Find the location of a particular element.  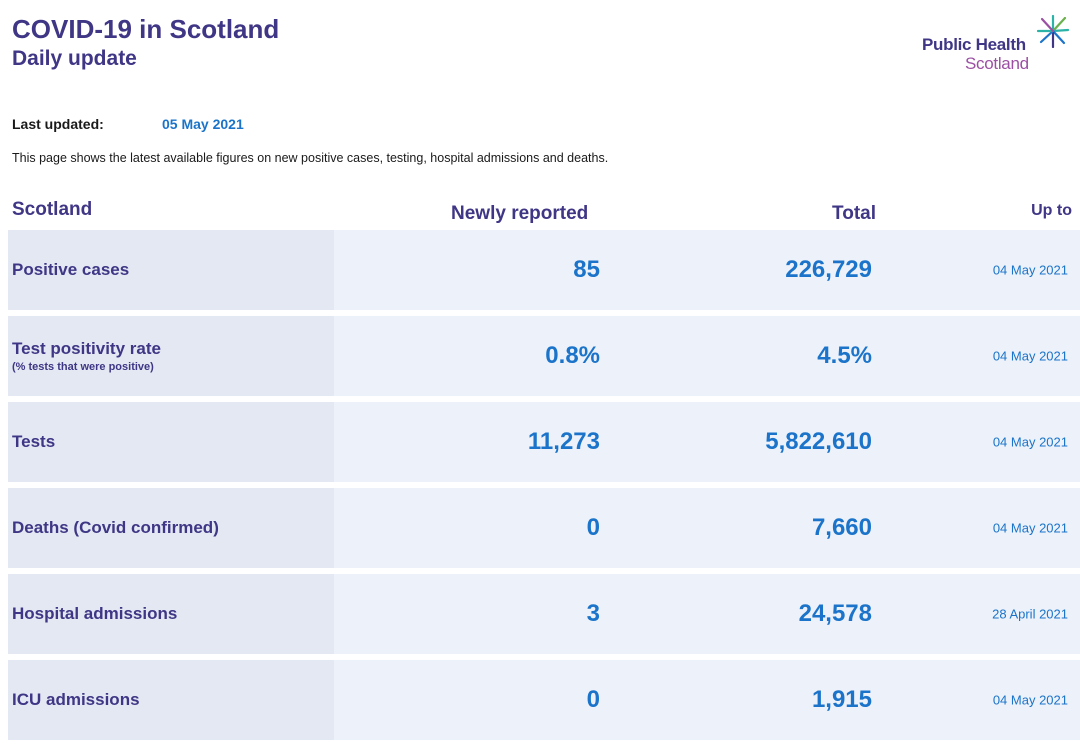

total-value: 24,578 is located at coordinates (835, 613).